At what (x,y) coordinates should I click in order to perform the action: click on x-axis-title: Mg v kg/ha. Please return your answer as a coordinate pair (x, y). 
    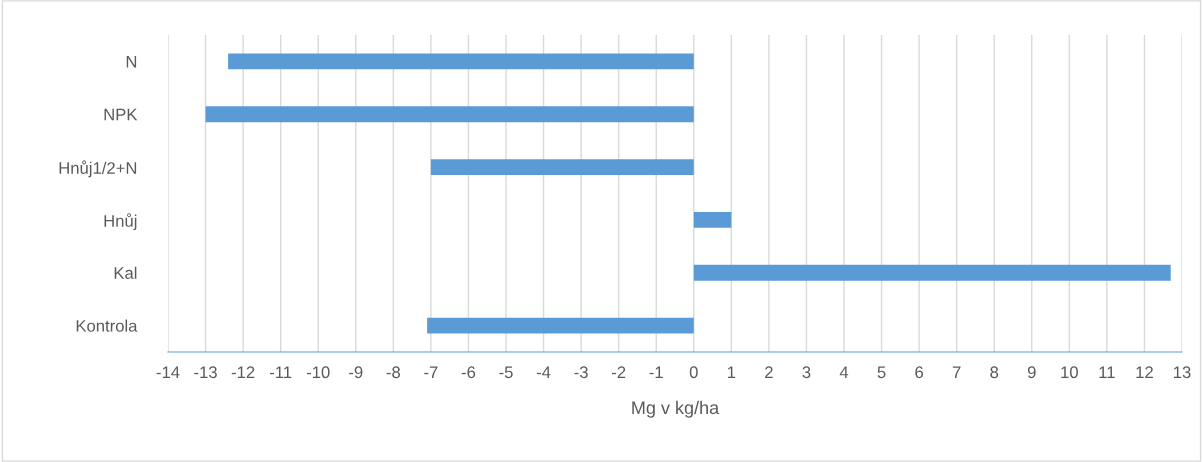
    Looking at the image, I should click on (676, 409).